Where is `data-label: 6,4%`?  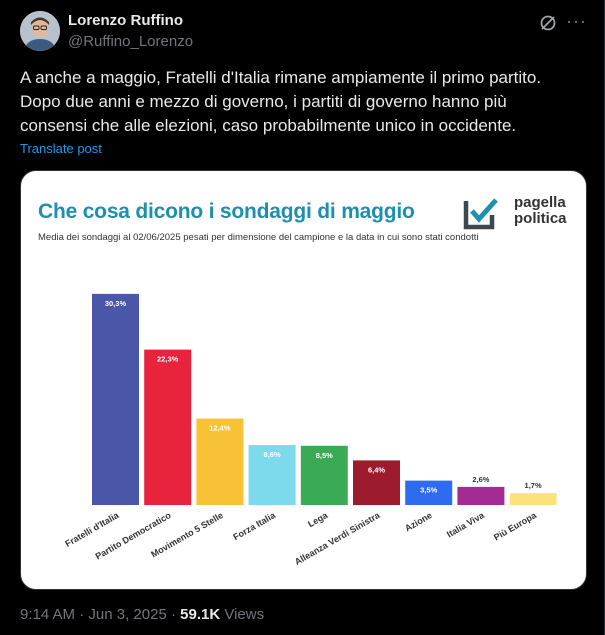 data-label: 6,4% is located at coordinates (376, 469).